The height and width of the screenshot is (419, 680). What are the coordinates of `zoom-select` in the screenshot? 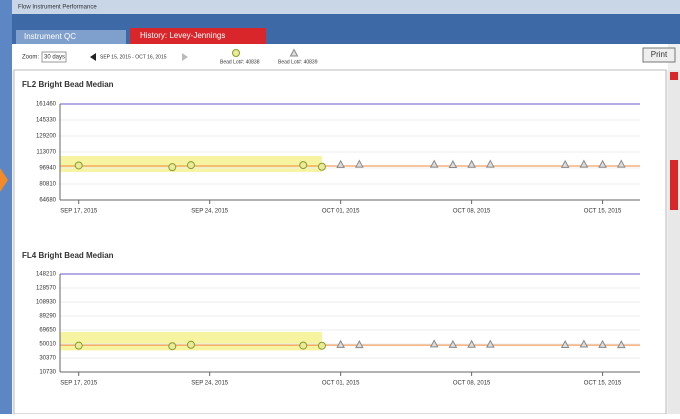 It's located at (54, 57).